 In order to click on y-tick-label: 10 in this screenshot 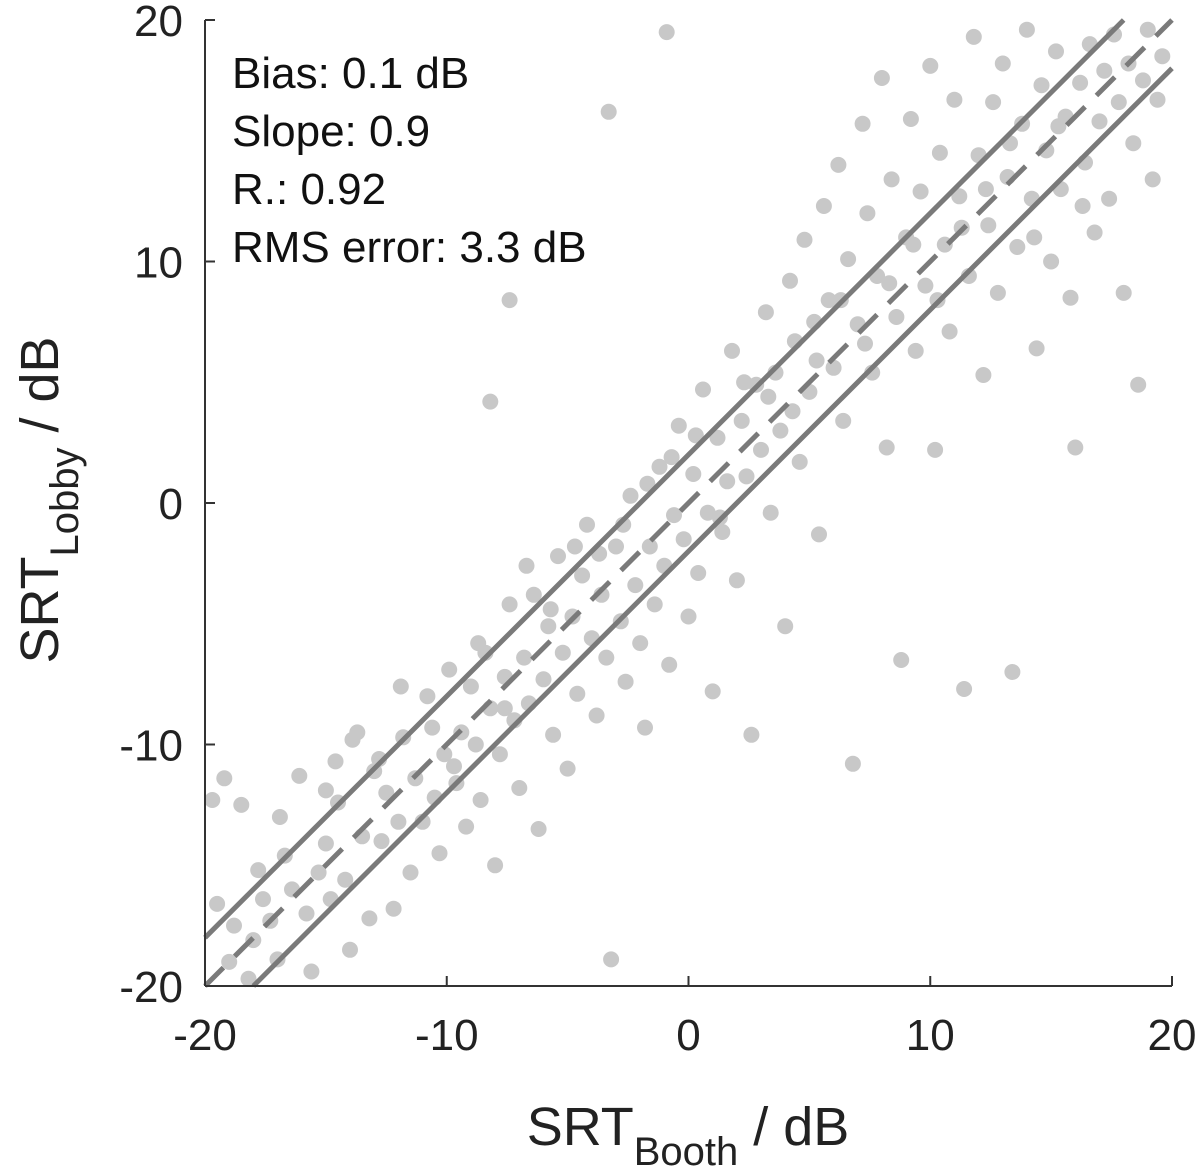, I will do `click(158, 263)`.